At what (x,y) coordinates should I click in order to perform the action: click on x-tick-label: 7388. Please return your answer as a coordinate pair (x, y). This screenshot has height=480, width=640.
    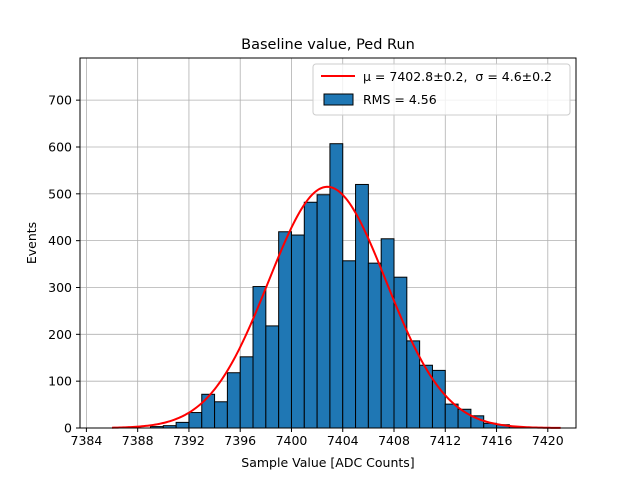
    Looking at the image, I should click on (138, 440).